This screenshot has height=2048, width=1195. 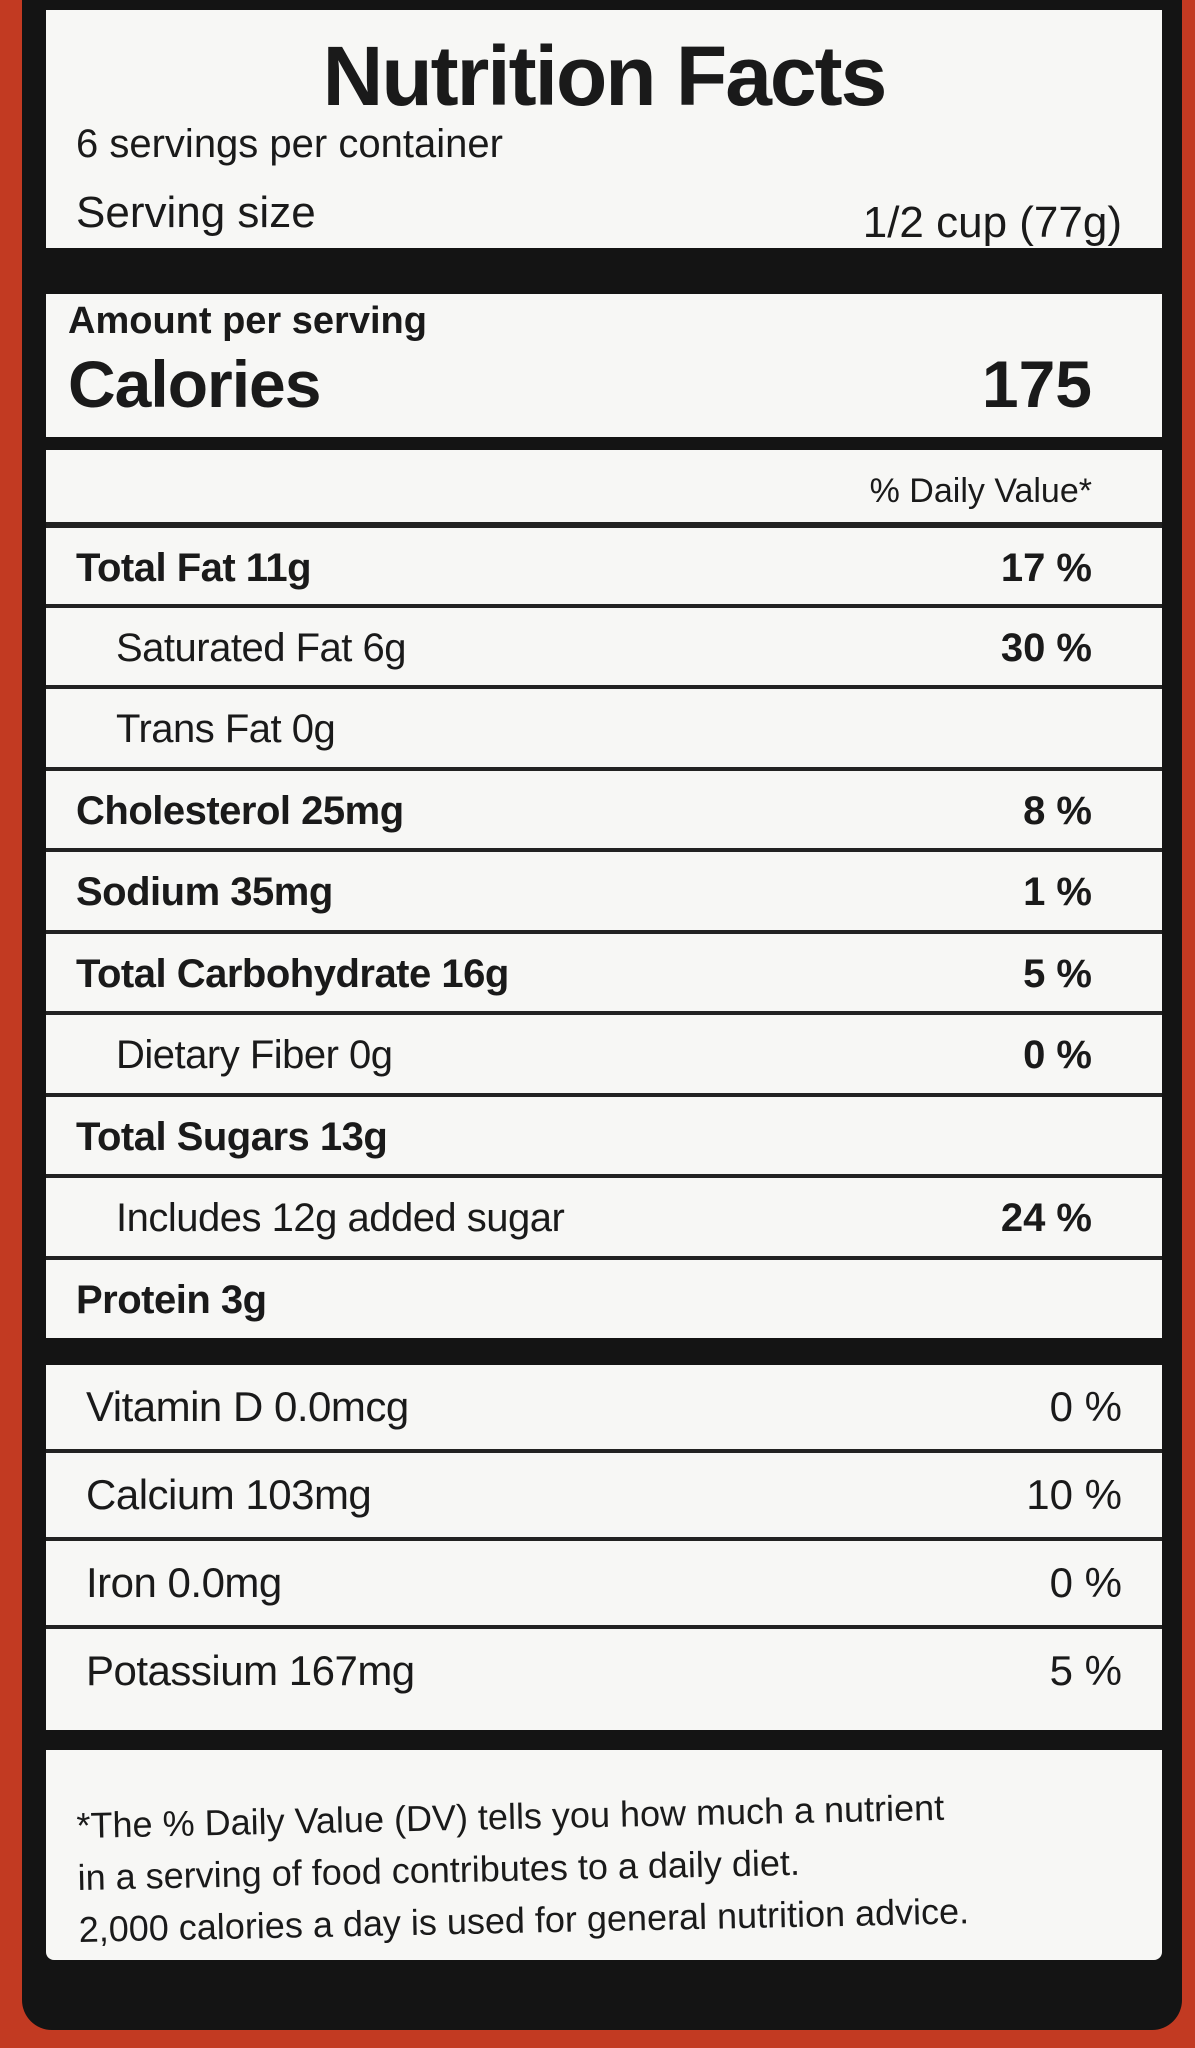 I want to click on calories-value: 175, so click(x=1036, y=384).